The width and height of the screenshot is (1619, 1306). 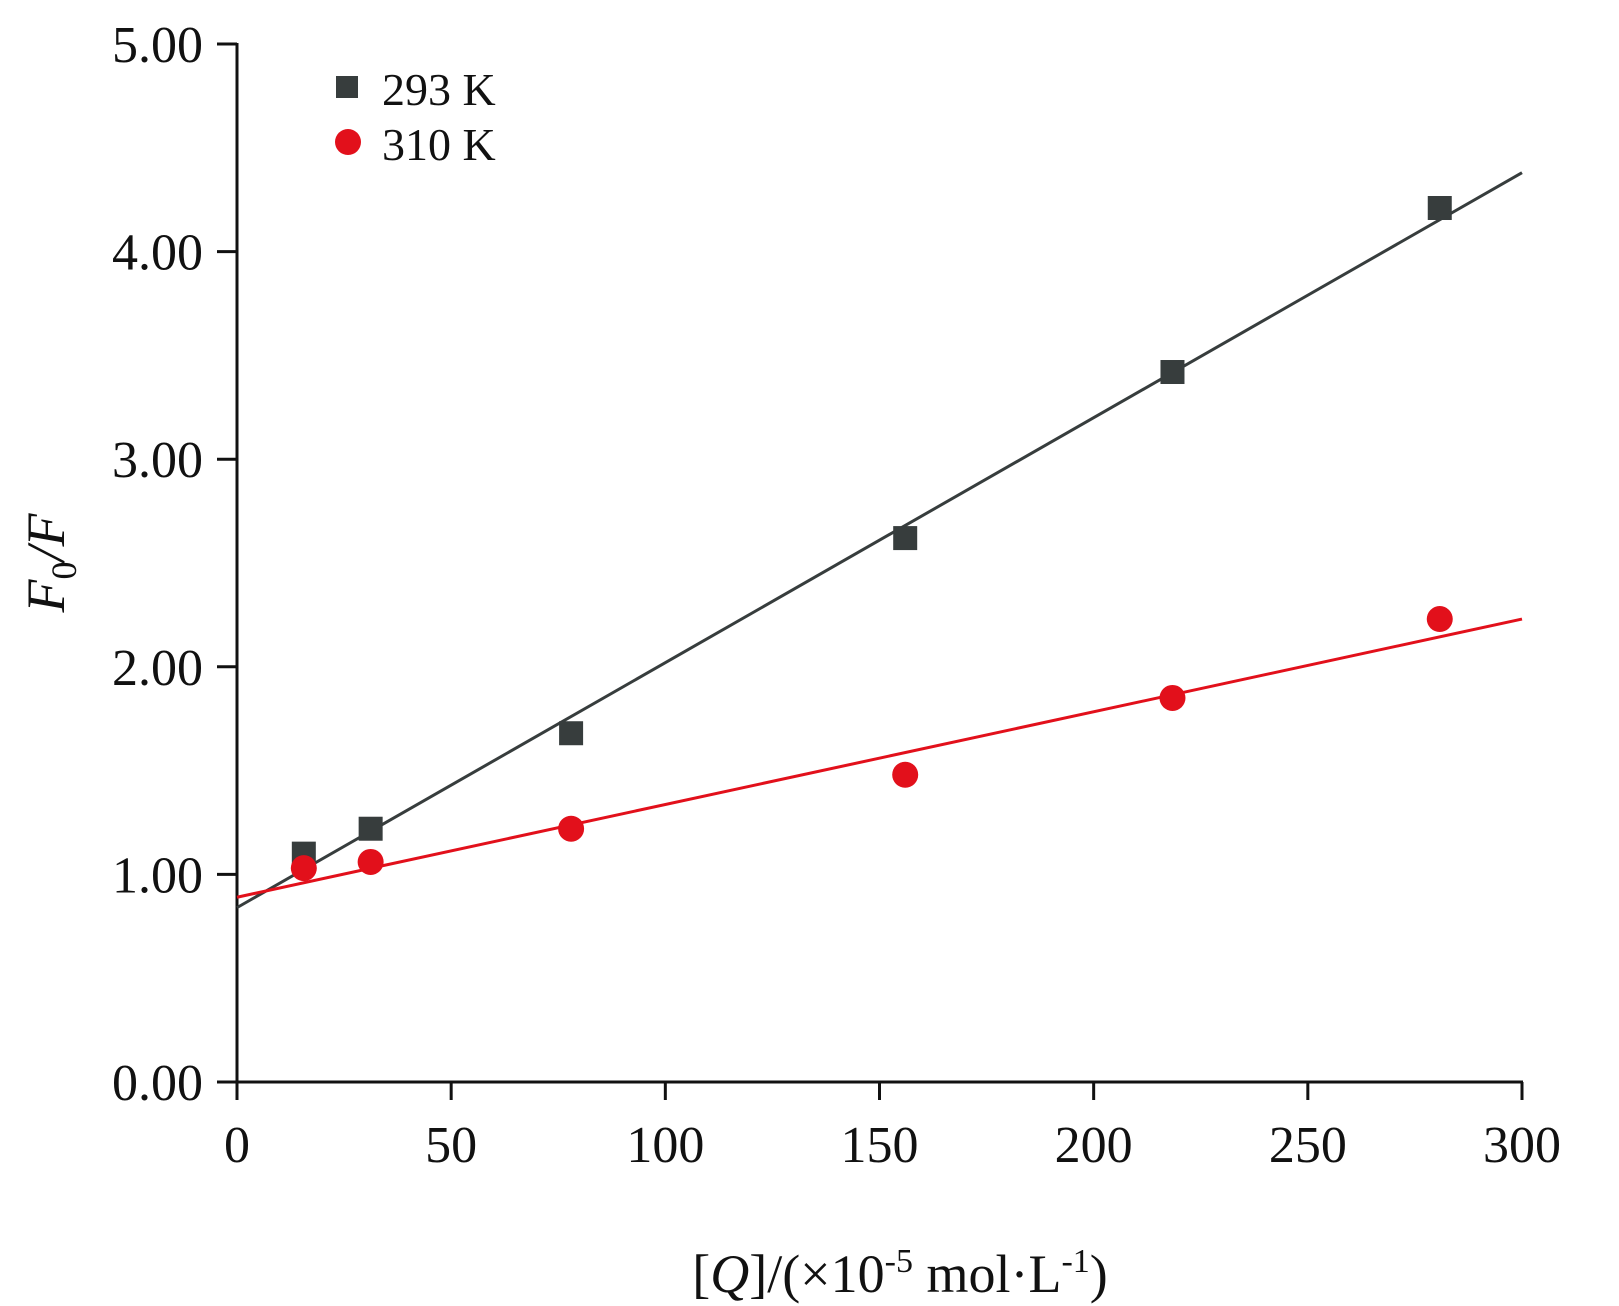 I want to click on x-axis-title-close: ), so click(x=1099, y=1274).